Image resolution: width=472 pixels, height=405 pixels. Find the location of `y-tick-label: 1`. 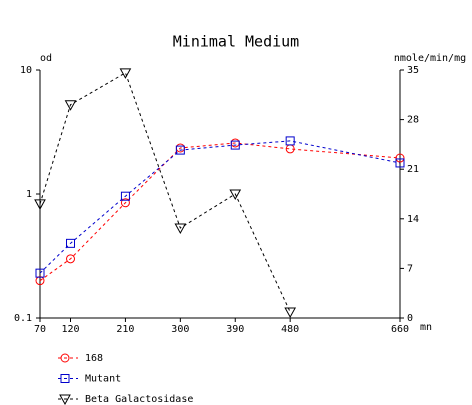

y-tick-label: 1 is located at coordinates (29, 194).